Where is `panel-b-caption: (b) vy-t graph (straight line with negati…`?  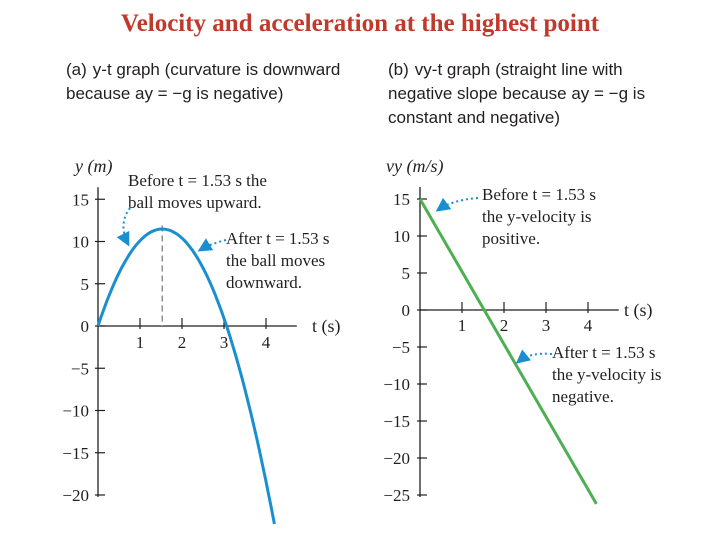 panel-b-caption: (b) vy-t graph (straight line with negati… is located at coordinates (538, 94).